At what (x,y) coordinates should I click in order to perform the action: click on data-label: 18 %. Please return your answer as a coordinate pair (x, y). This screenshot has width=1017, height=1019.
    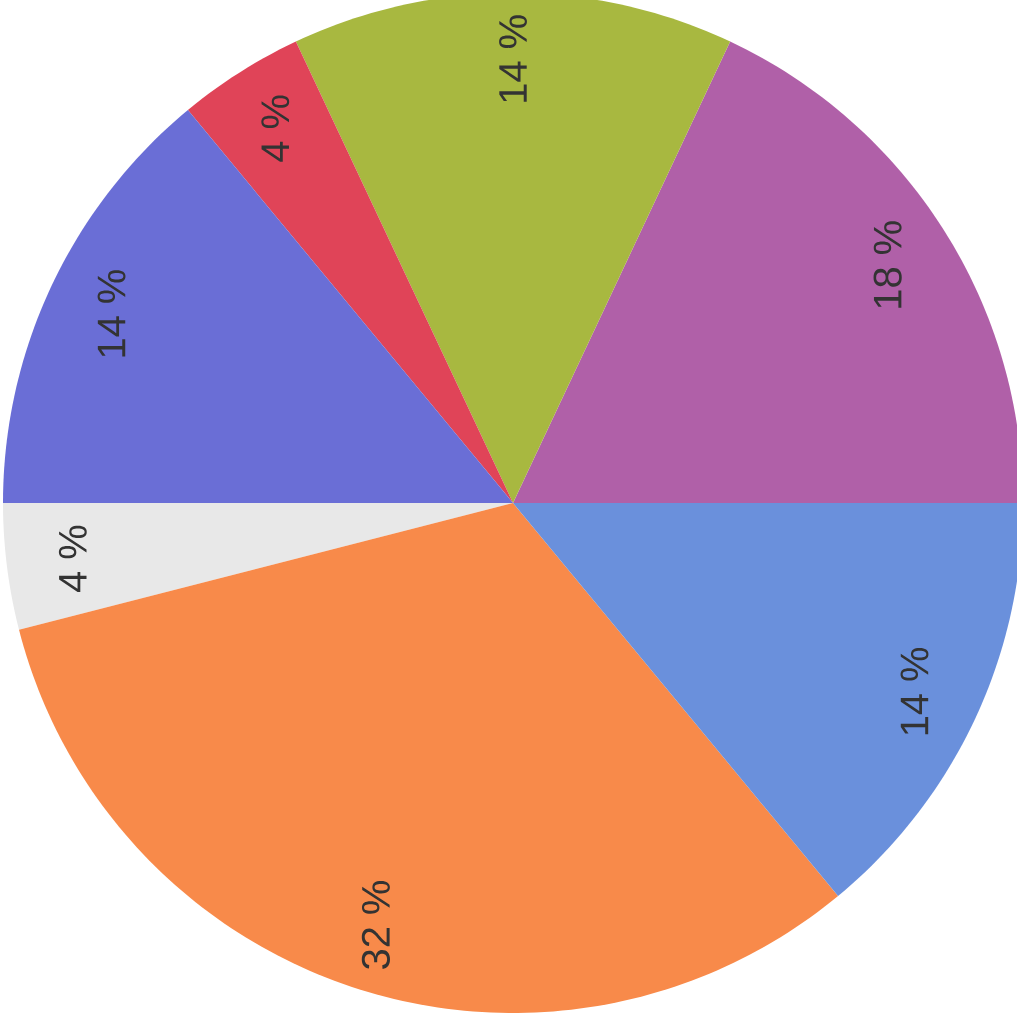
    Looking at the image, I should click on (887, 264).